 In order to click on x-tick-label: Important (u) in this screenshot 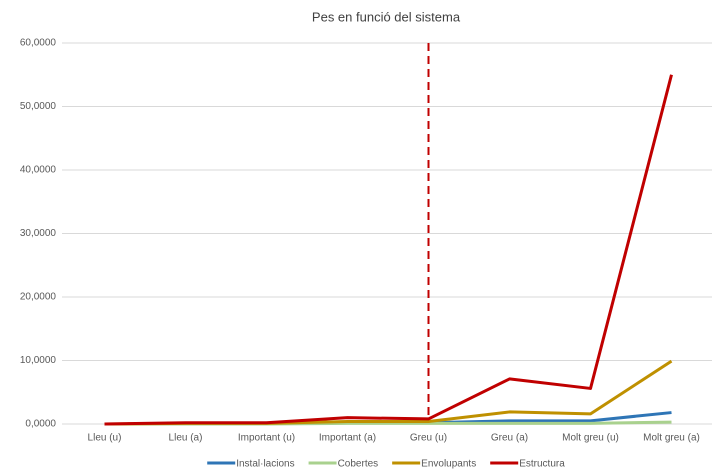, I will do `click(266, 438)`.